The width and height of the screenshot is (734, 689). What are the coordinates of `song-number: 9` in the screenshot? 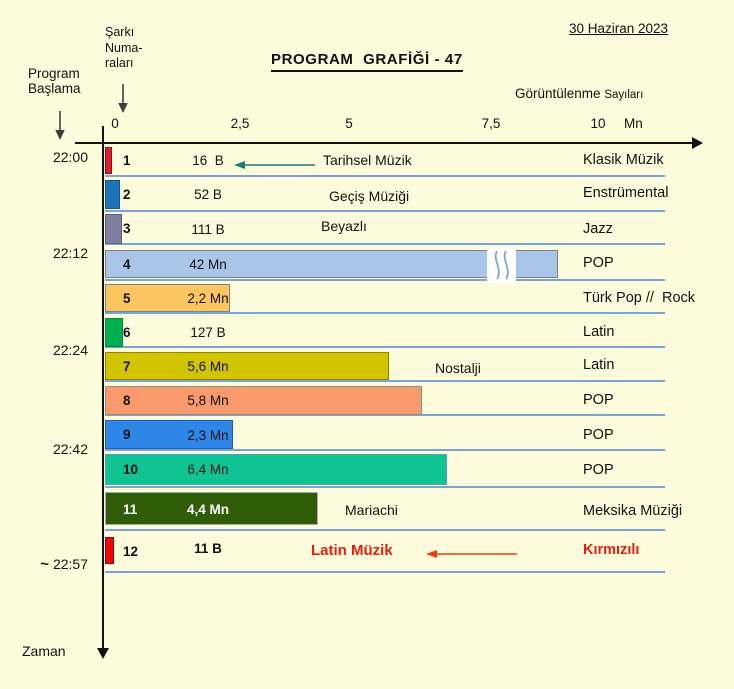 It's located at (127, 434).